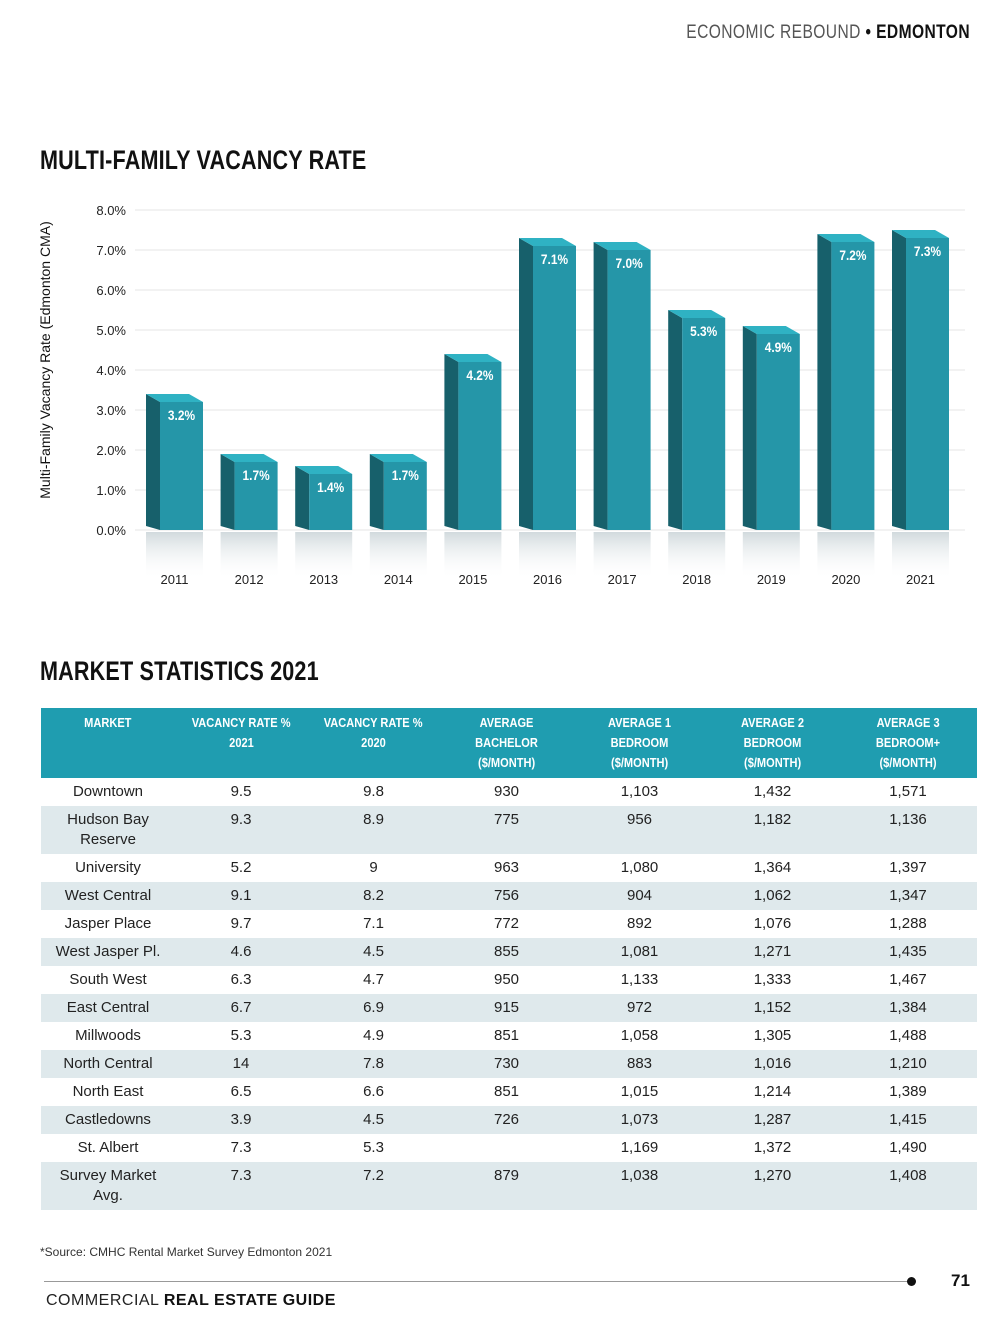 The height and width of the screenshot is (1326, 1008). What do you see at coordinates (908, 979) in the screenshot?
I see `table-cell: 1,467` at bounding box center [908, 979].